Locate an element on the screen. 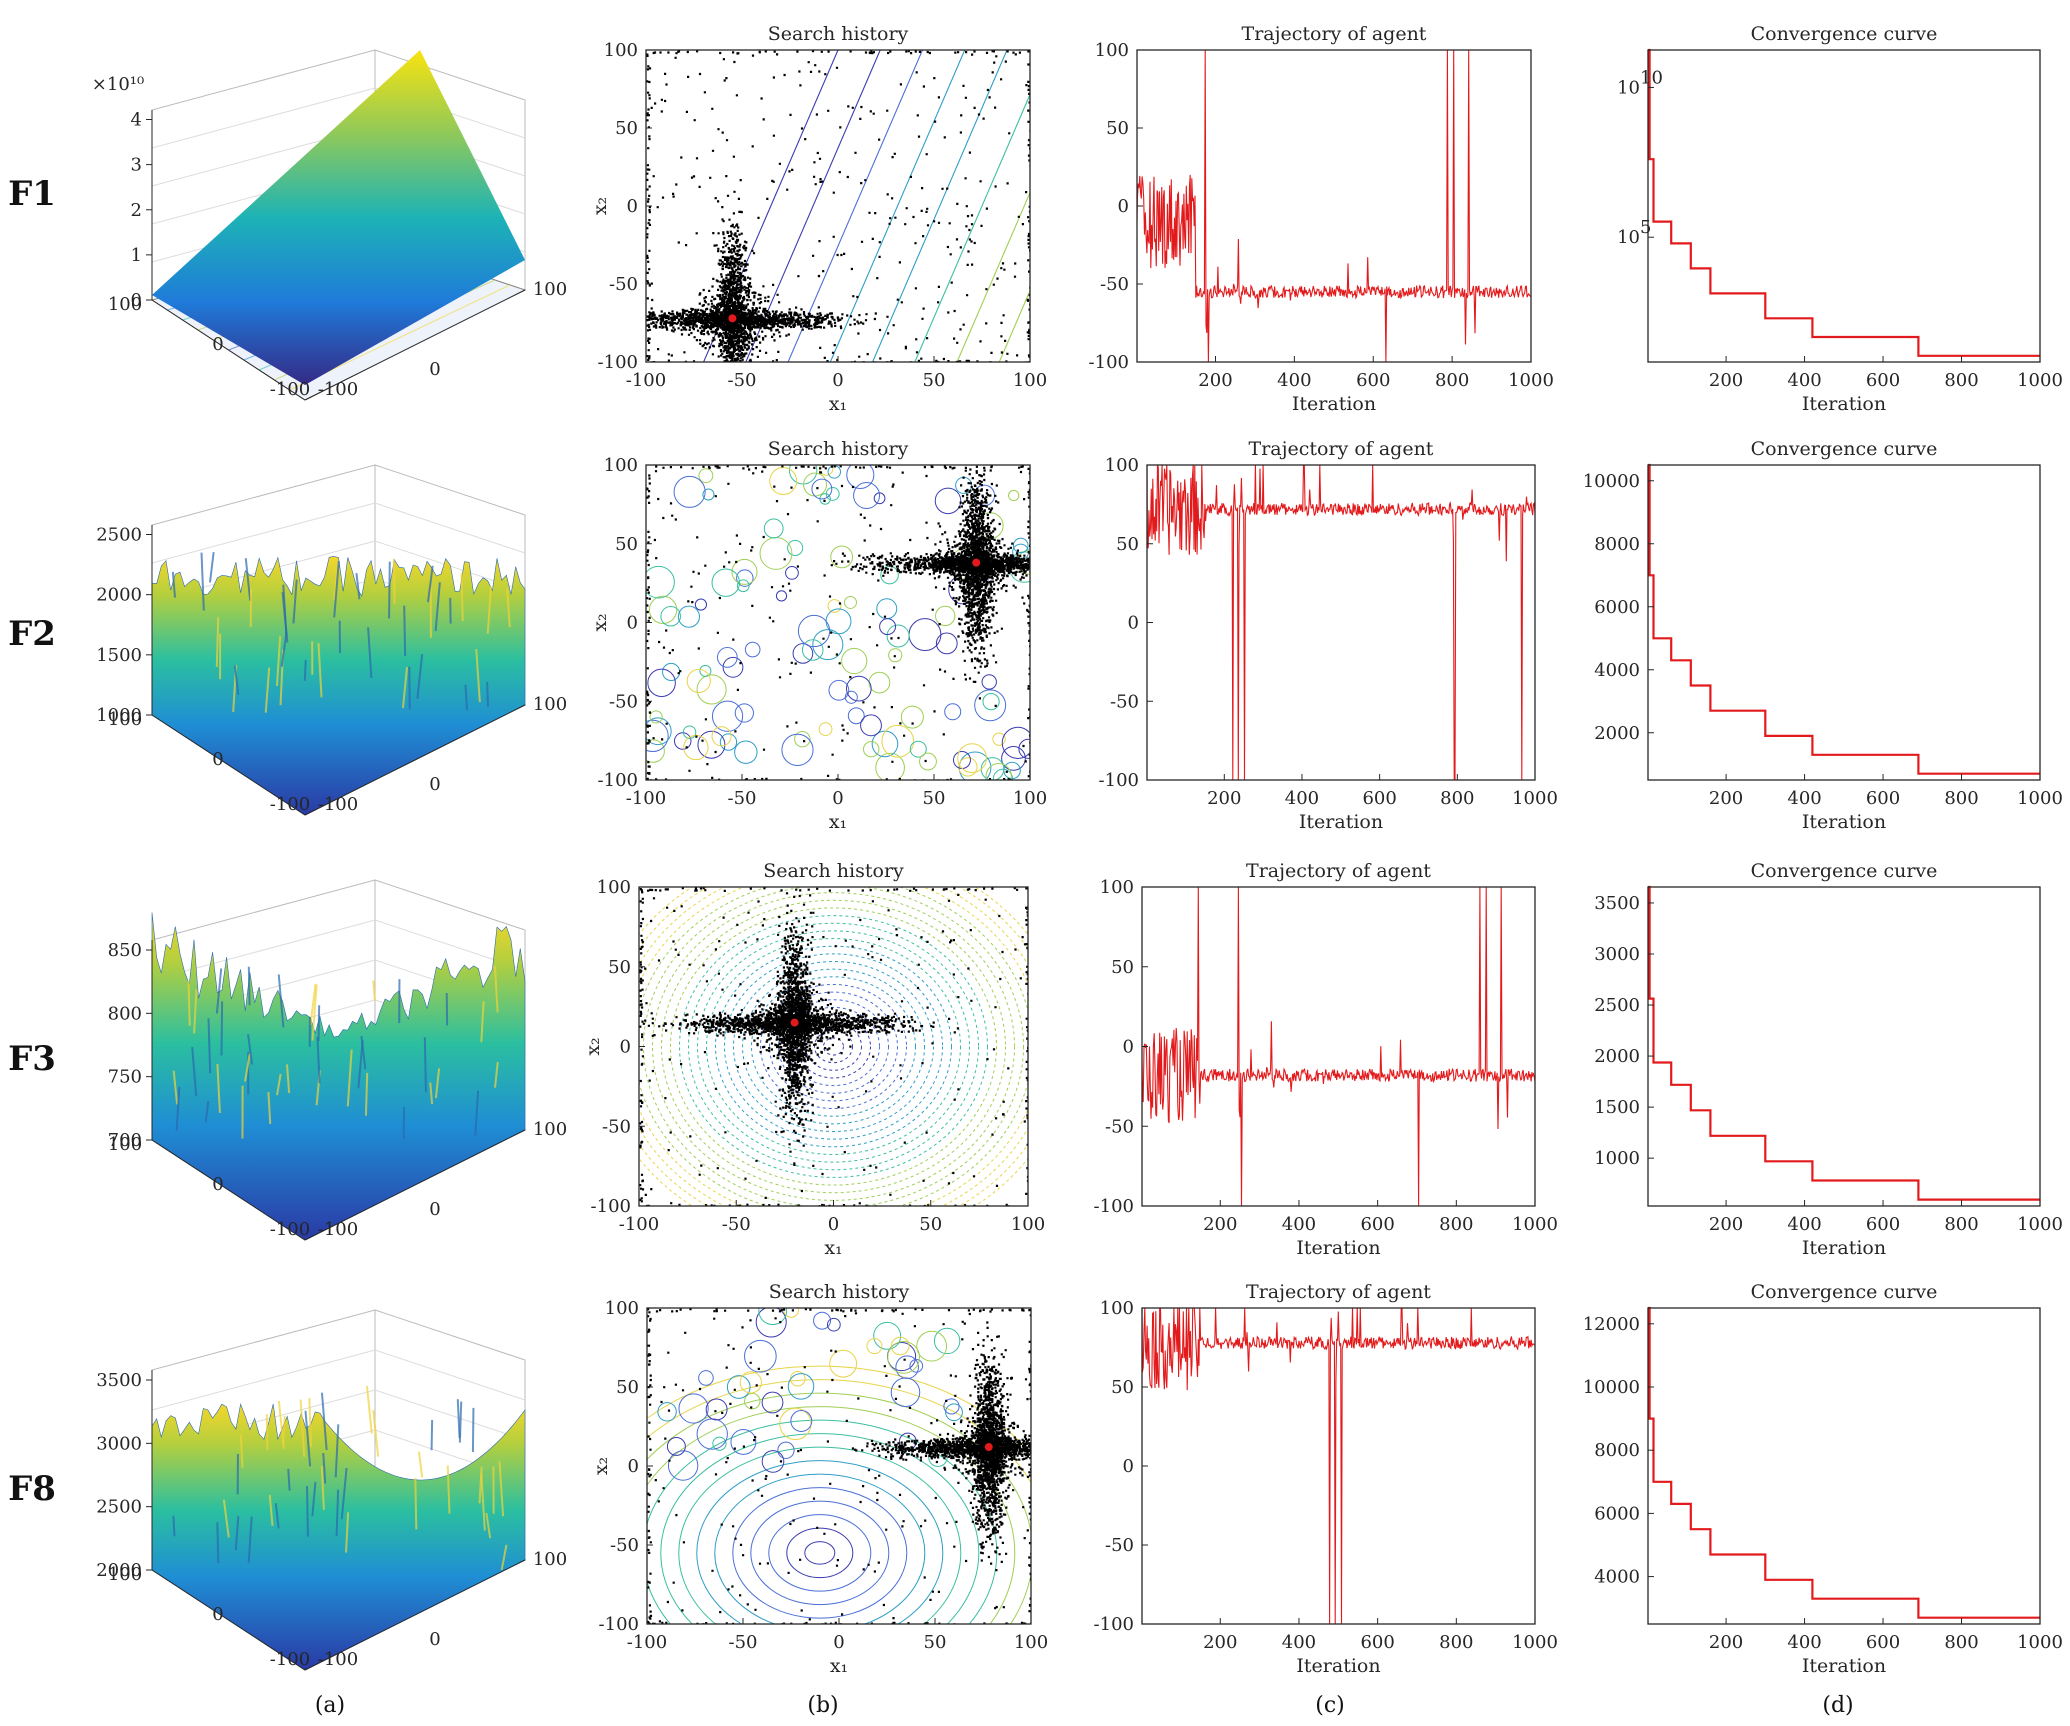 The image size is (2070, 1726). z-tick-label: 2 is located at coordinates (136, 210).